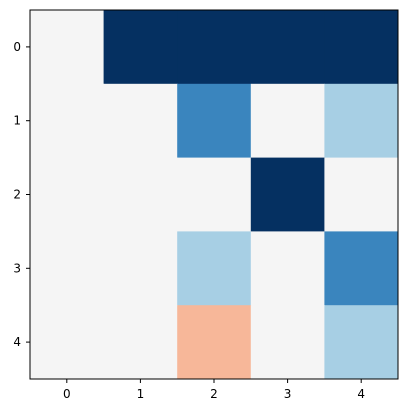 Image resolution: width=408 pixels, height=413 pixels. Describe the element at coordinates (214, 394) in the screenshot. I see `x-tick-label-2: 2` at that location.